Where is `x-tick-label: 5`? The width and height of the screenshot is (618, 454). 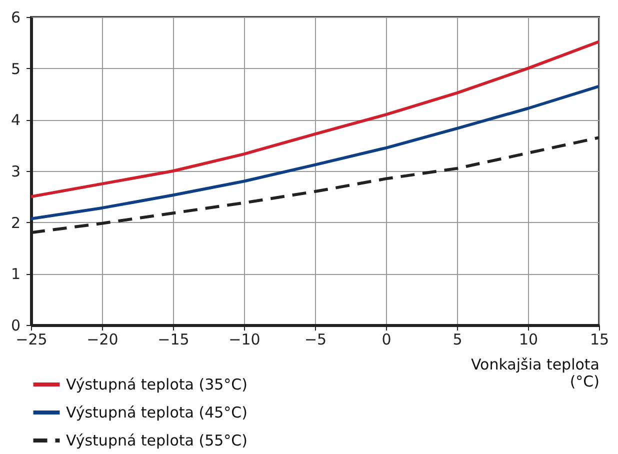
x-tick-label: 5 is located at coordinates (457, 339).